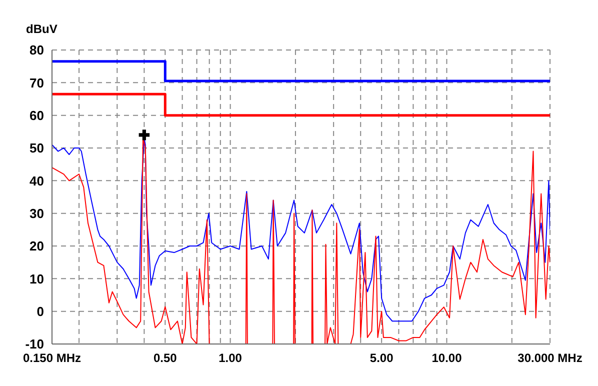  What do you see at coordinates (37, 82) in the screenshot?
I see `y-tick-label: 70` at bounding box center [37, 82].